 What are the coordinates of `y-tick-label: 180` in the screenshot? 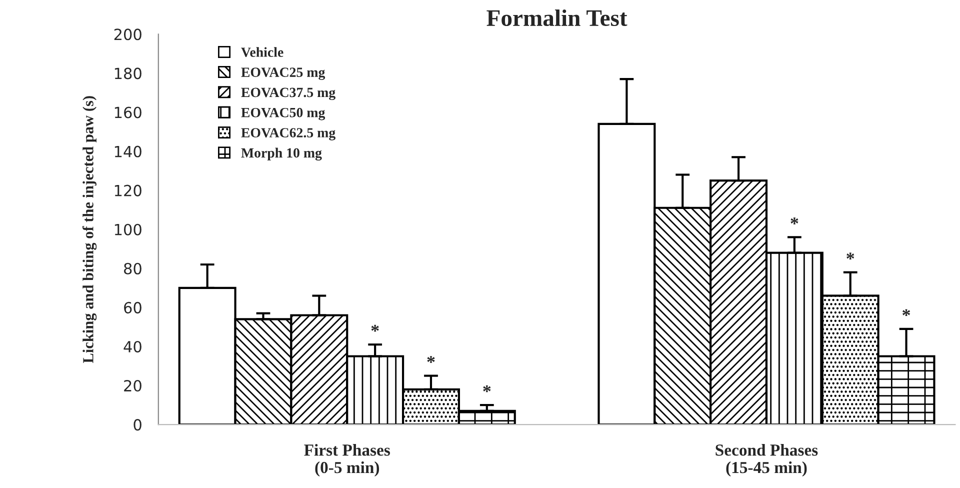 It's located at (128, 74).